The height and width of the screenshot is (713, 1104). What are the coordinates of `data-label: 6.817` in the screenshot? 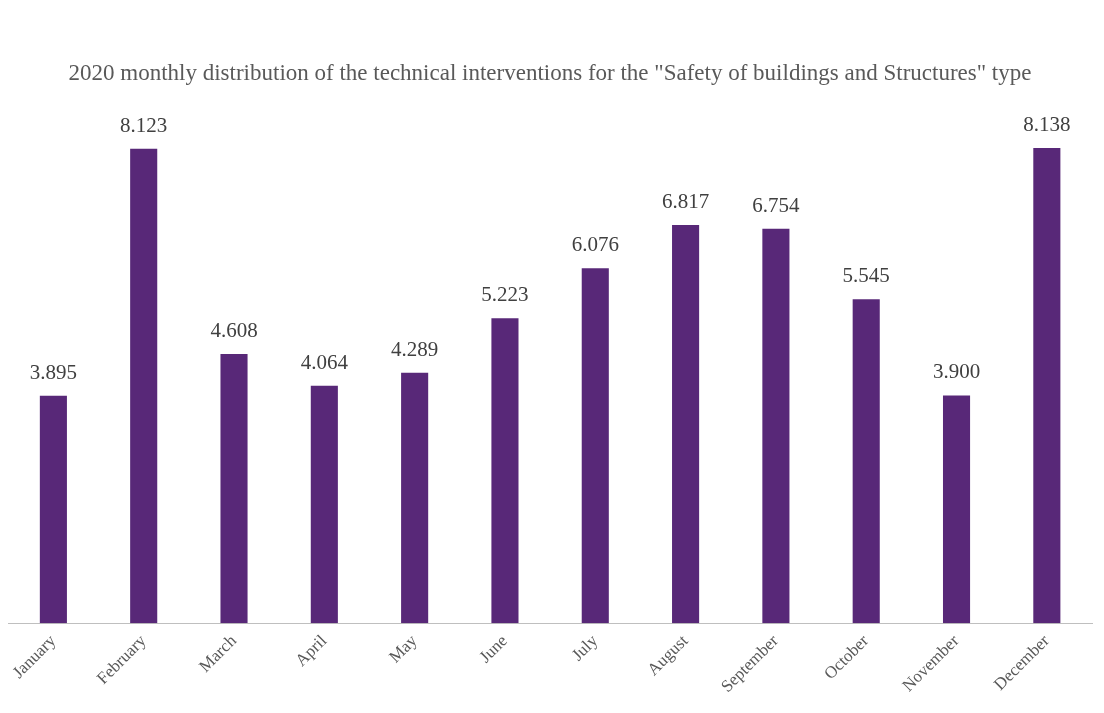 It's located at (685, 201).